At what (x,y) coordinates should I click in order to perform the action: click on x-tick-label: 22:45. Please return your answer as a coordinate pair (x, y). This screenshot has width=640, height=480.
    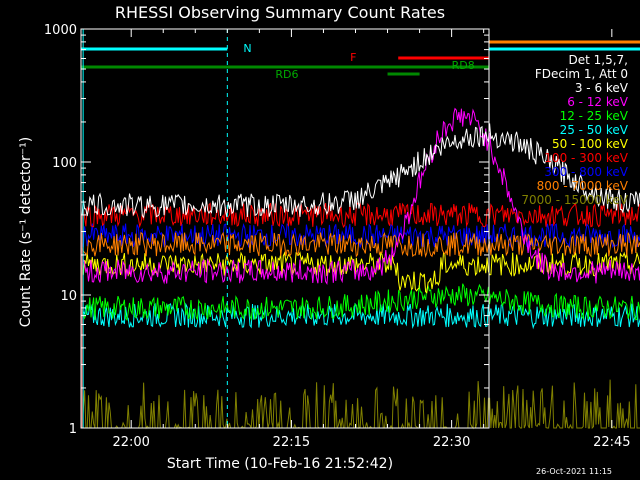
    Looking at the image, I should click on (611, 442).